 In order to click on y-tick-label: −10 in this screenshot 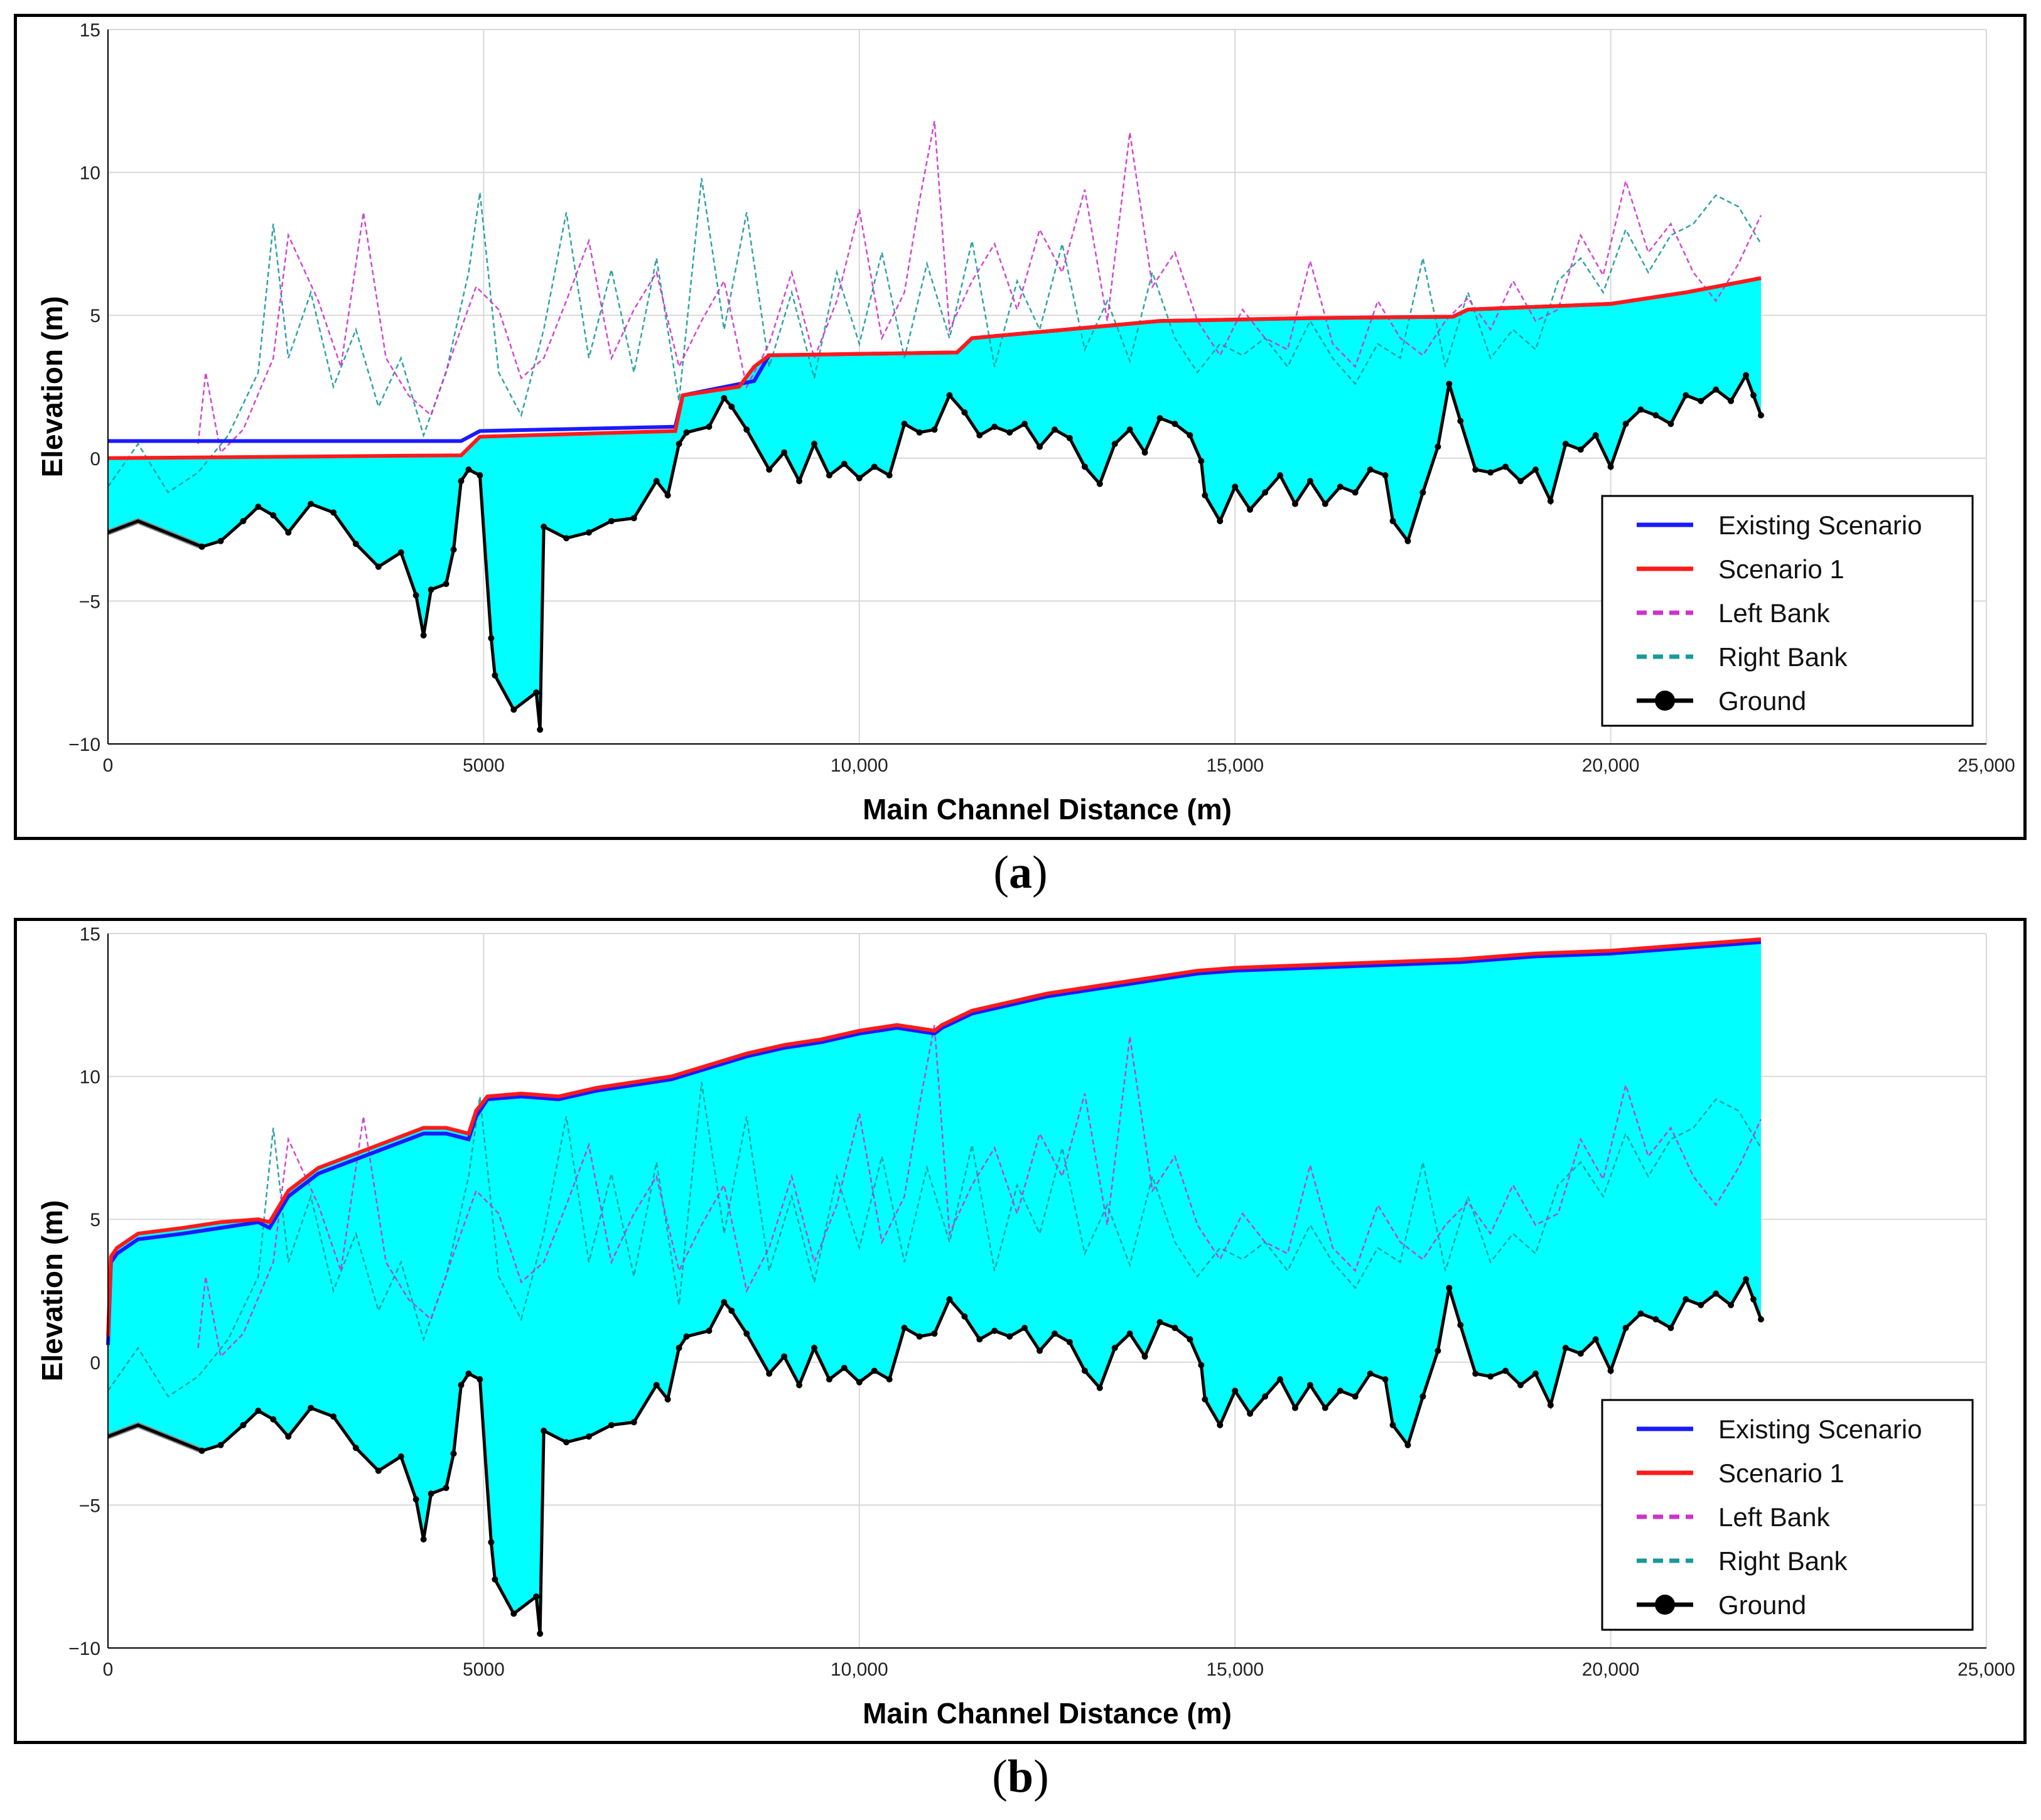, I will do `click(84, 745)`.